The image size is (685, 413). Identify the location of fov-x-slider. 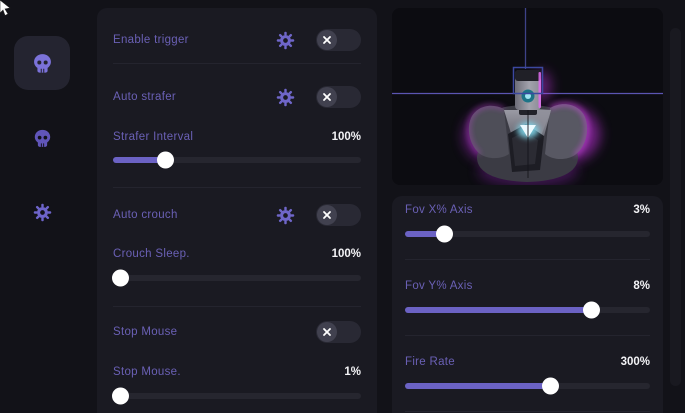
(527, 233).